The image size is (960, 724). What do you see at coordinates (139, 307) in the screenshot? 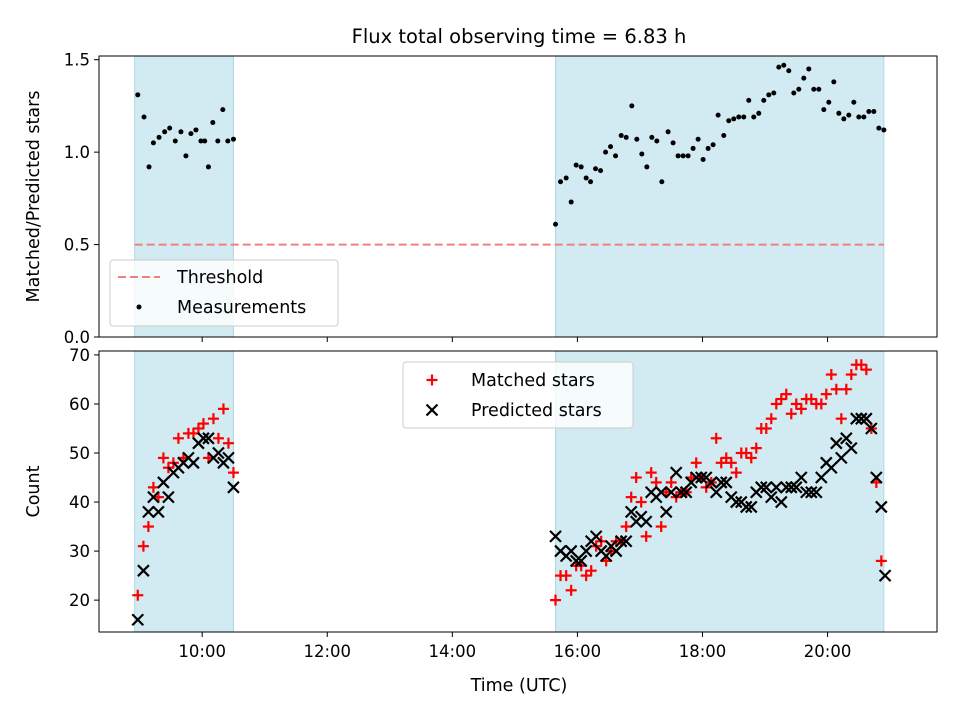
I see `measurements-legend-swatch` at bounding box center [139, 307].